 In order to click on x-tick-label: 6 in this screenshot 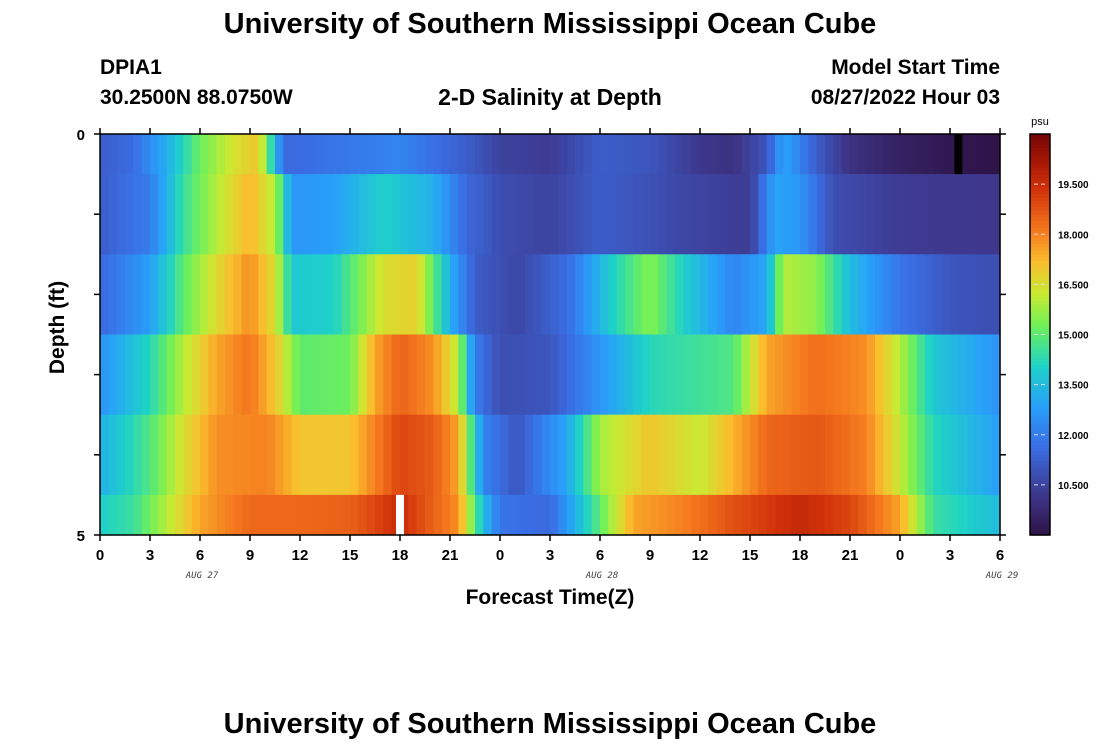, I will do `click(600, 555)`.